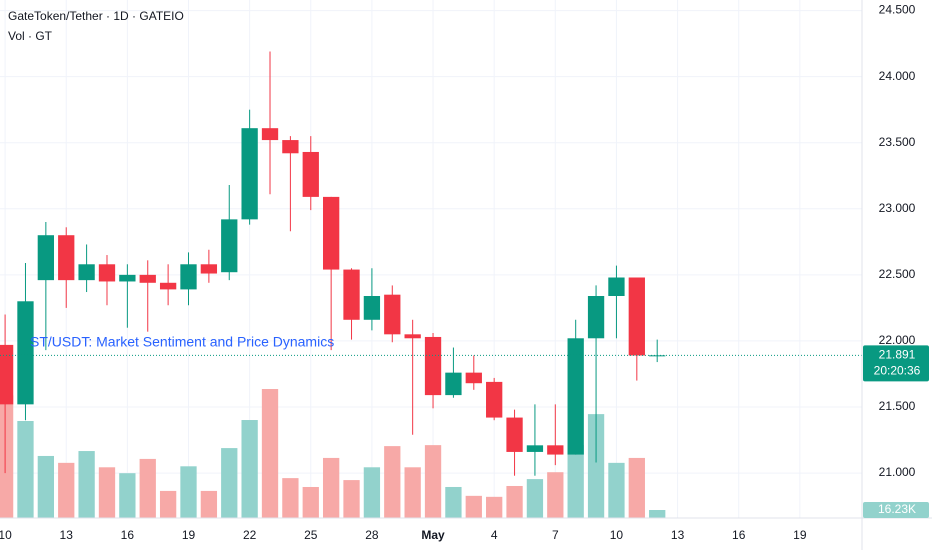  I want to click on chart-title: GateToken/Tether · 1D · GATEIO, so click(96, 16).